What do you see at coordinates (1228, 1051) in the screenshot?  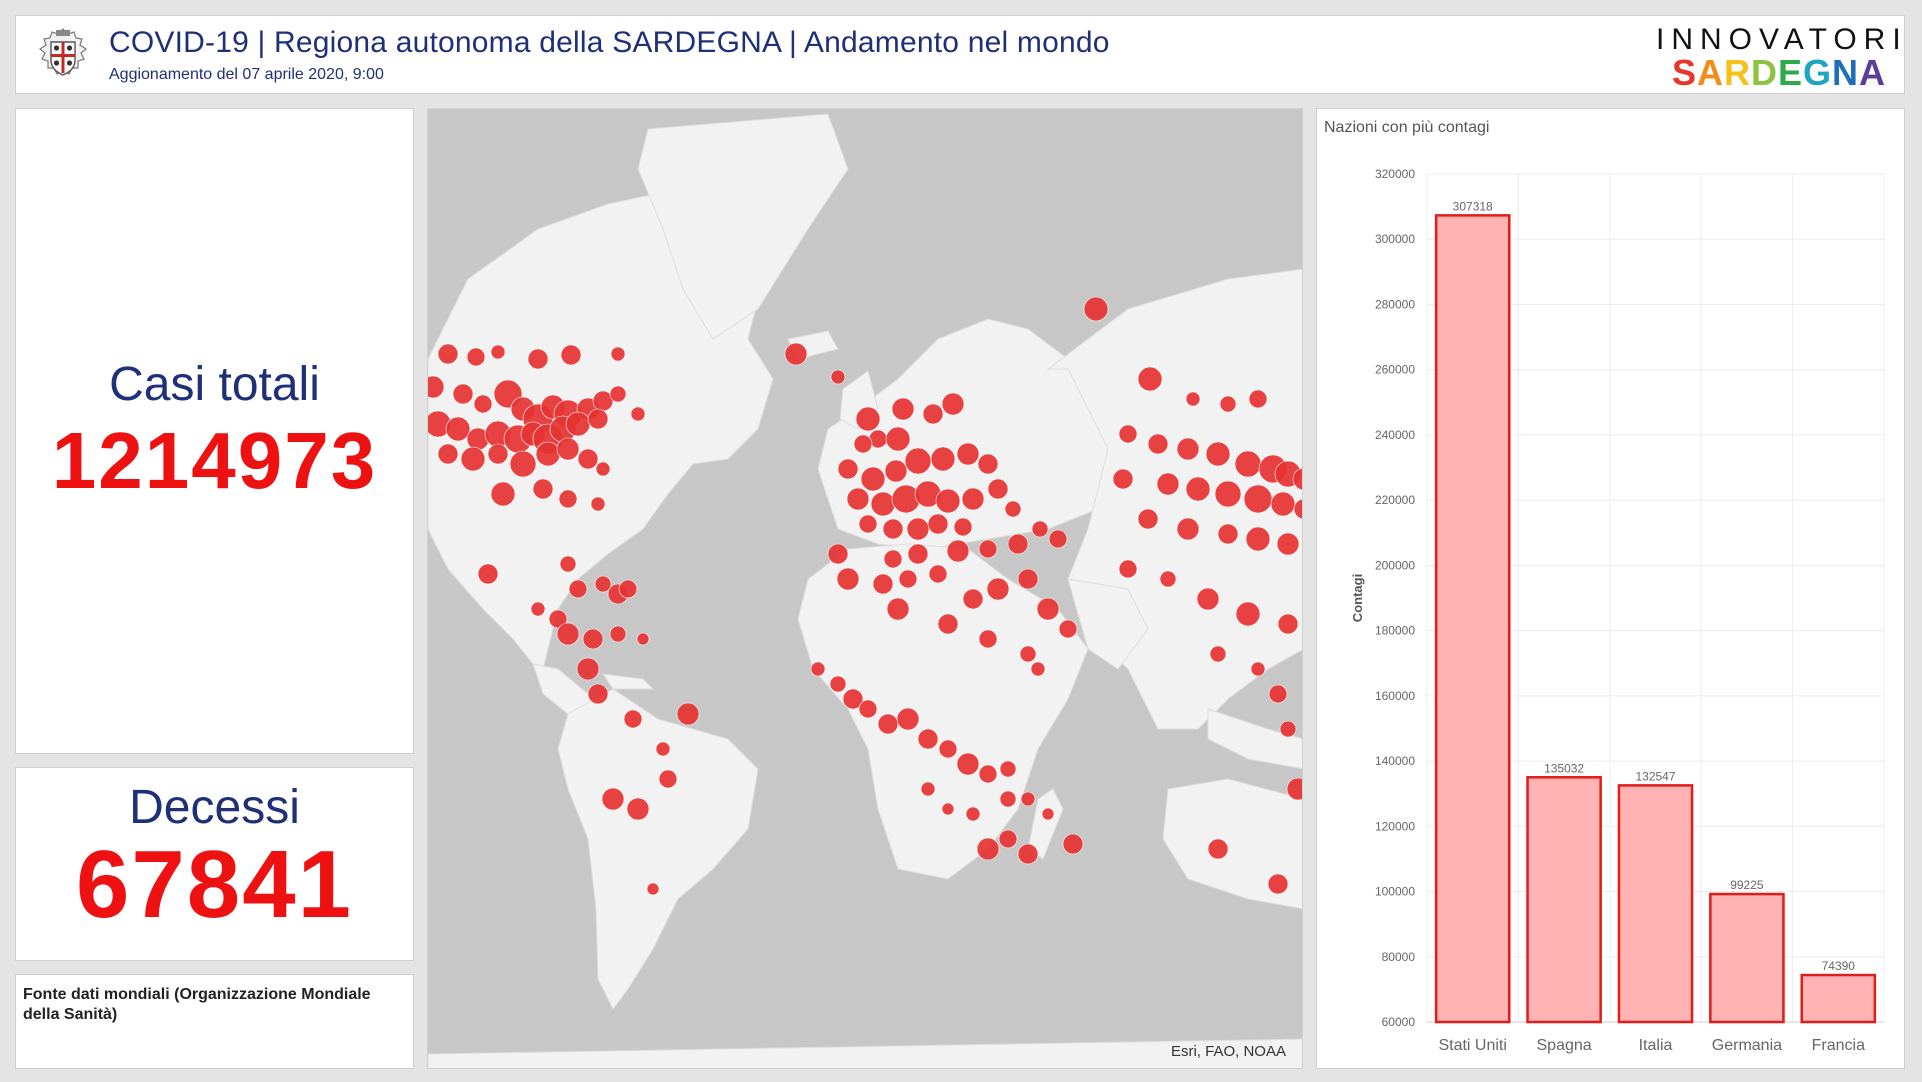 I see `map-attribution: Esri, FAO, NOAA` at bounding box center [1228, 1051].